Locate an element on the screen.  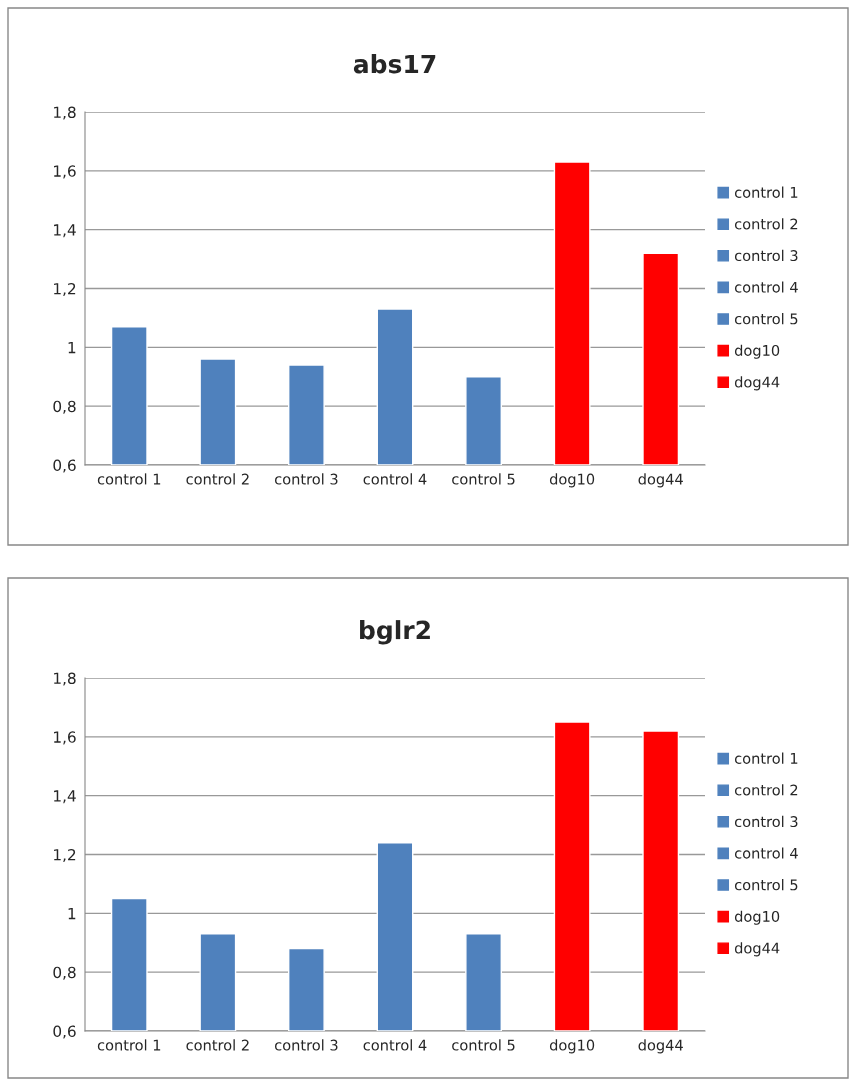
chart-title: abs17 is located at coordinates (394, 64).